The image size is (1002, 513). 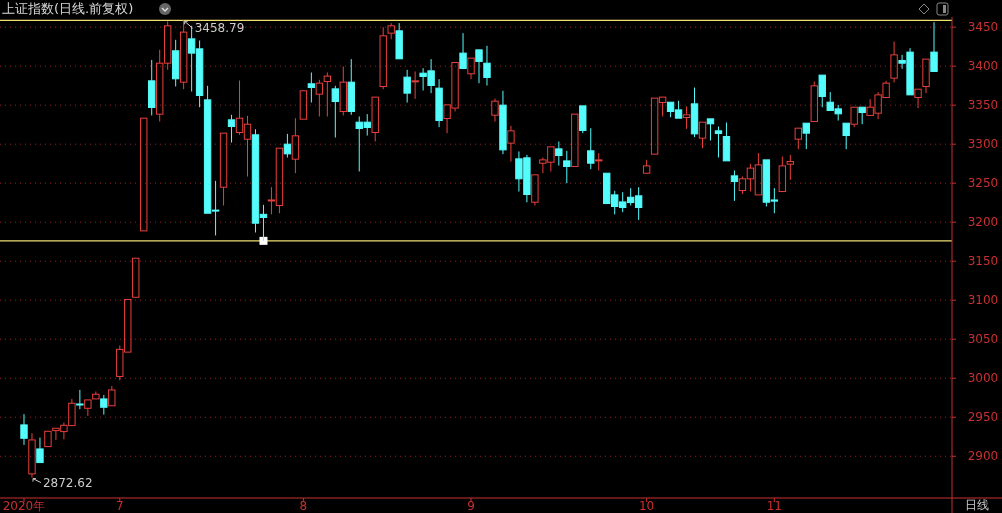 What do you see at coordinates (977, 505) in the screenshot?
I see `text: 日线` at bounding box center [977, 505].